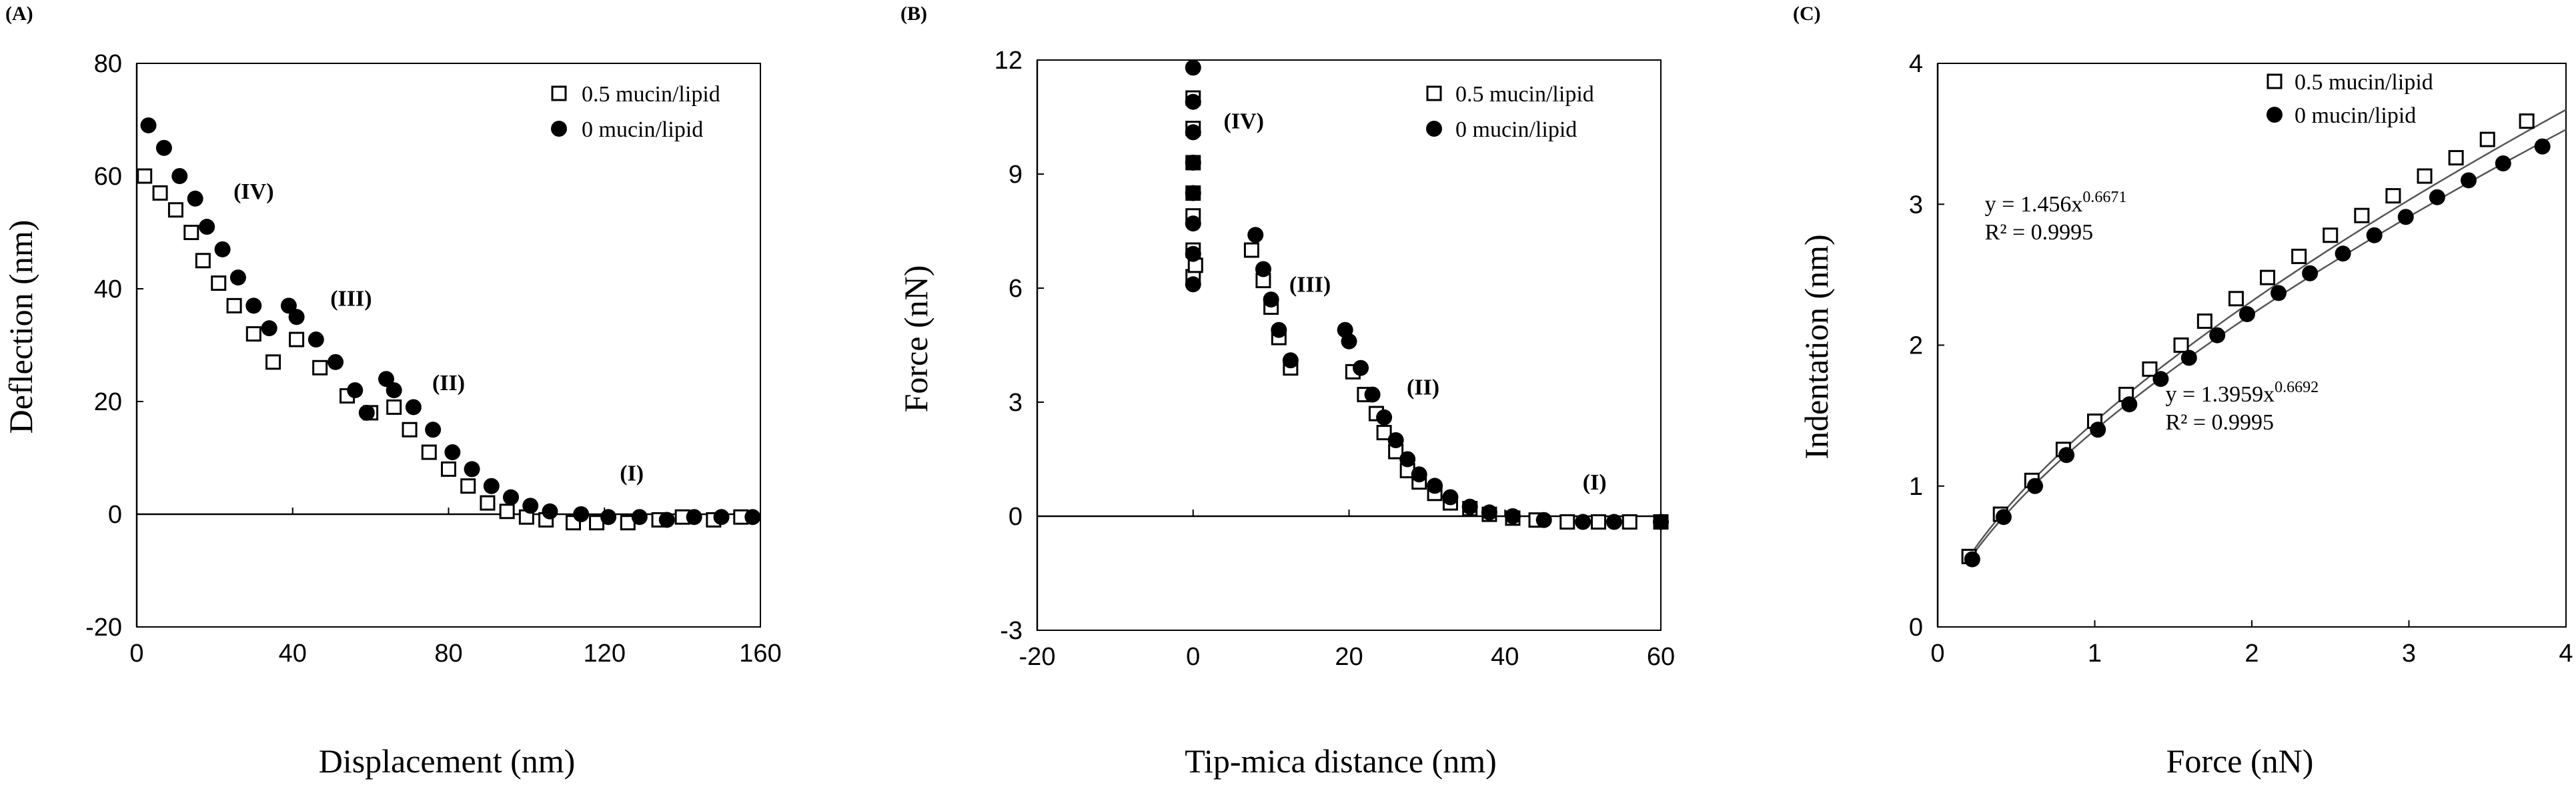  What do you see at coordinates (559, 129) in the screenshot?
I see `legend-marker-circle-a` at bounding box center [559, 129].